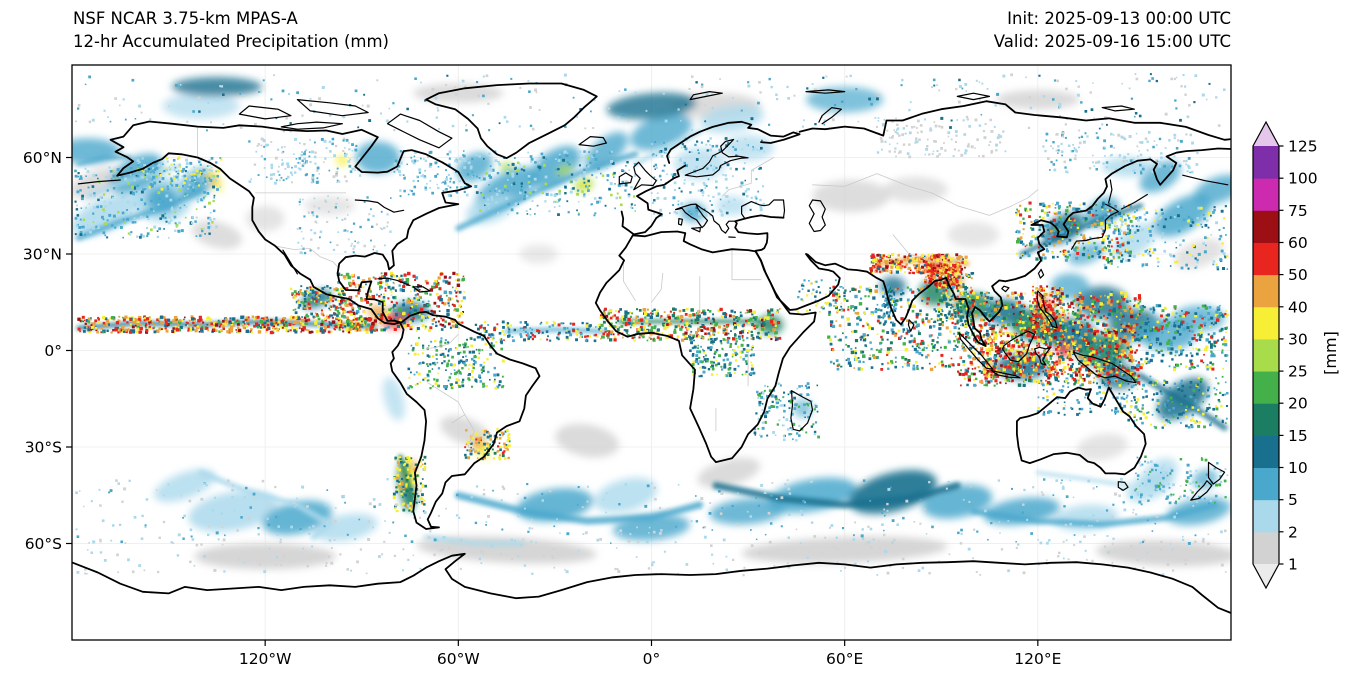  What do you see at coordinates (1298, 275) in the screenshot?
I see `colorbar-tick-label: 50` at bounding box center [1298, 275].